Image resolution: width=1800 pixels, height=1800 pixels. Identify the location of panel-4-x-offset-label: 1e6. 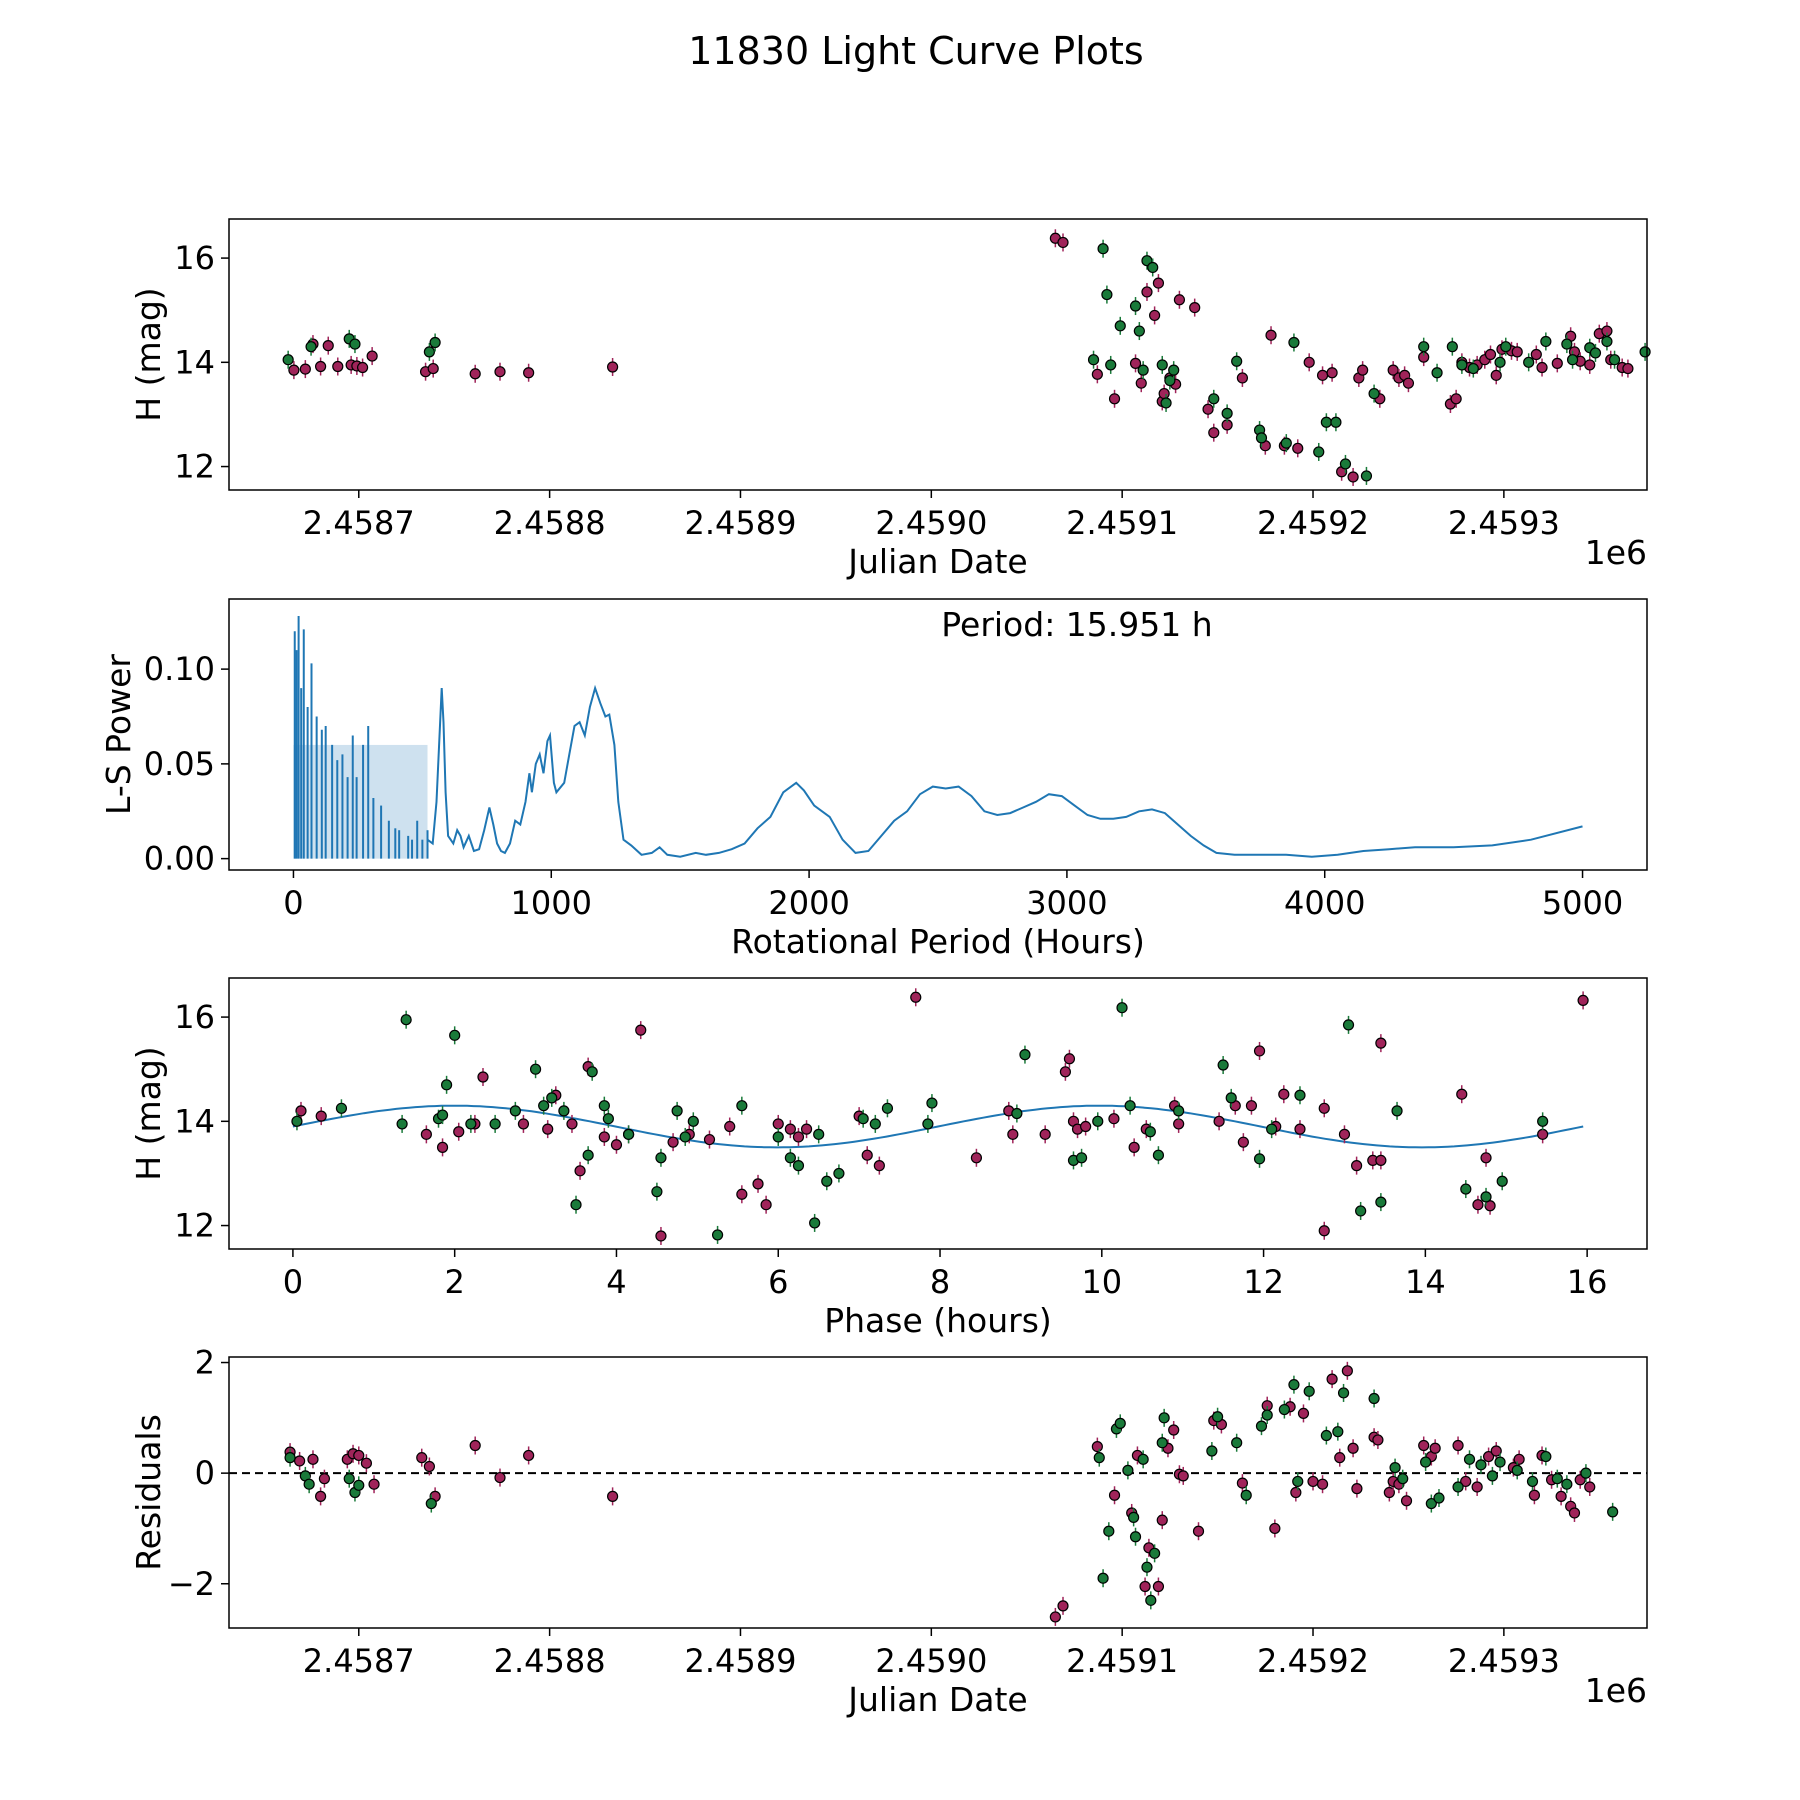
(1616, 1690).